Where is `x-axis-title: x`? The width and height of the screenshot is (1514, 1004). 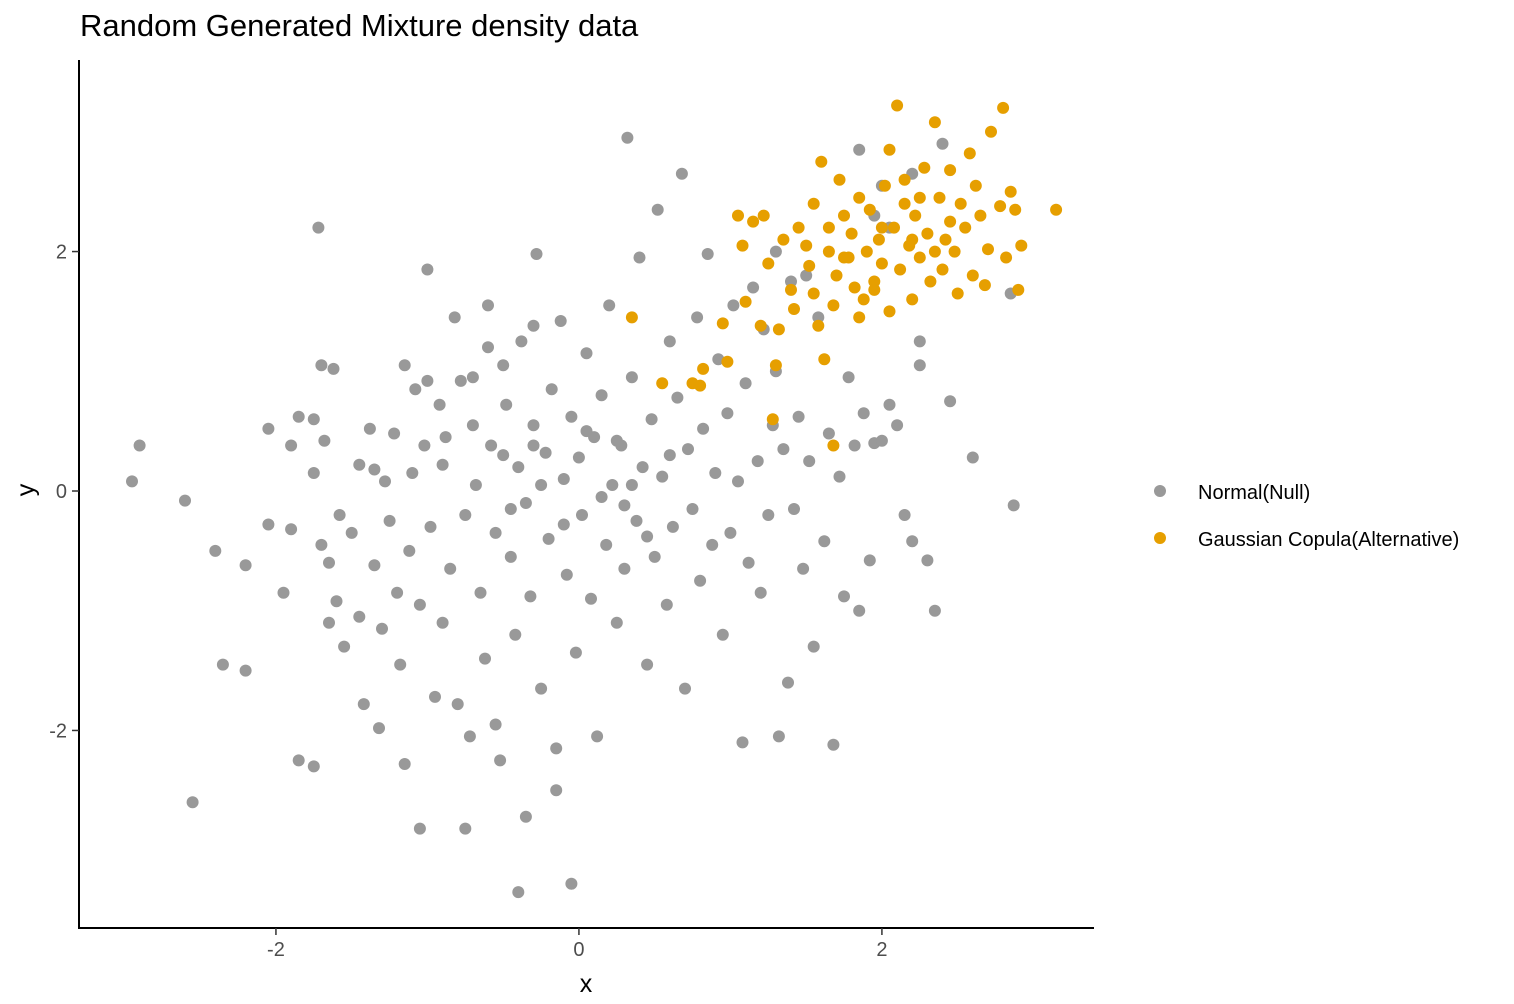 x-axis-title: x is located at coordinates (586, 984).